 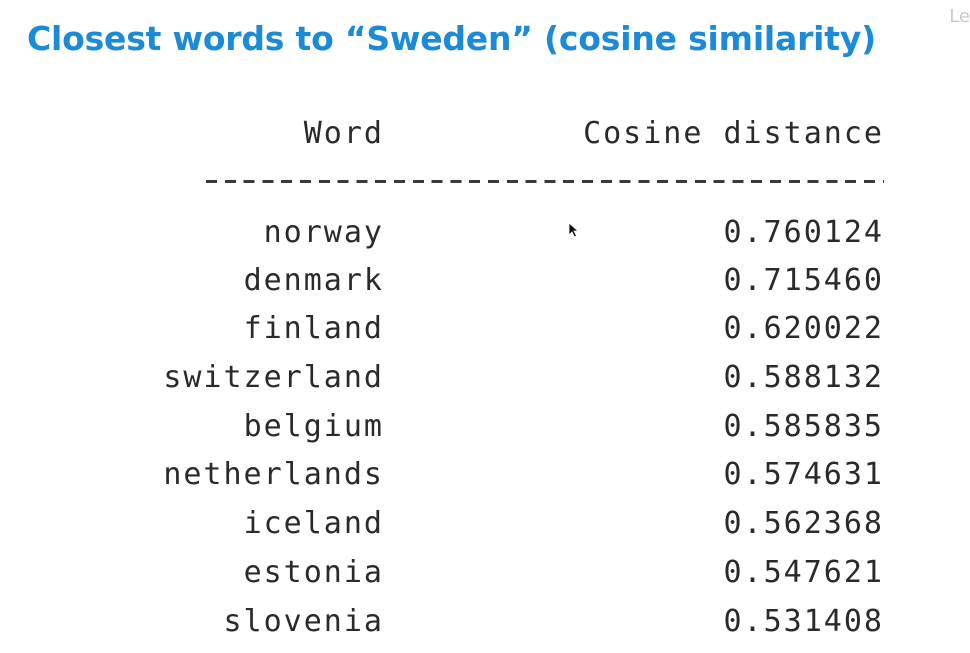 What do you see at coordinates (485, 622) in the screenshot?
I see `table-row: slovenia 0.531408` at bounding box center [485, 622].